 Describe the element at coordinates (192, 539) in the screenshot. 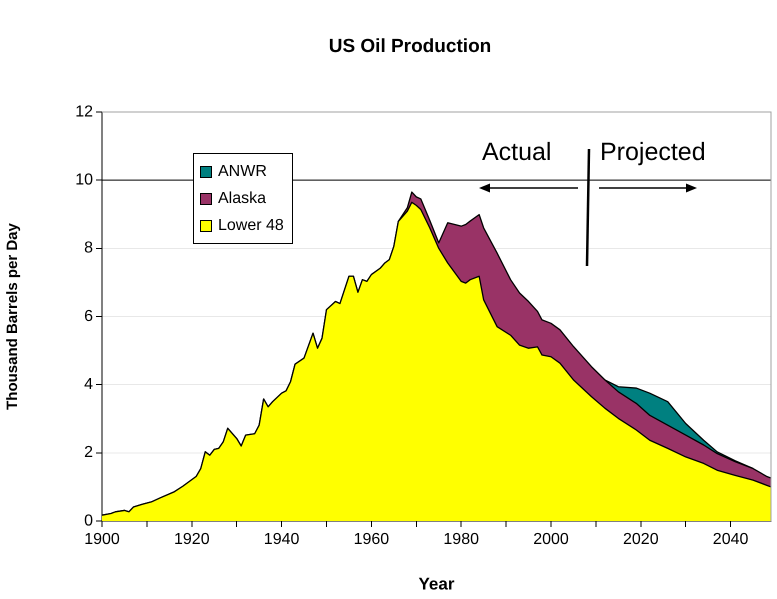

I see `x-tick-label: 1920` at that location.